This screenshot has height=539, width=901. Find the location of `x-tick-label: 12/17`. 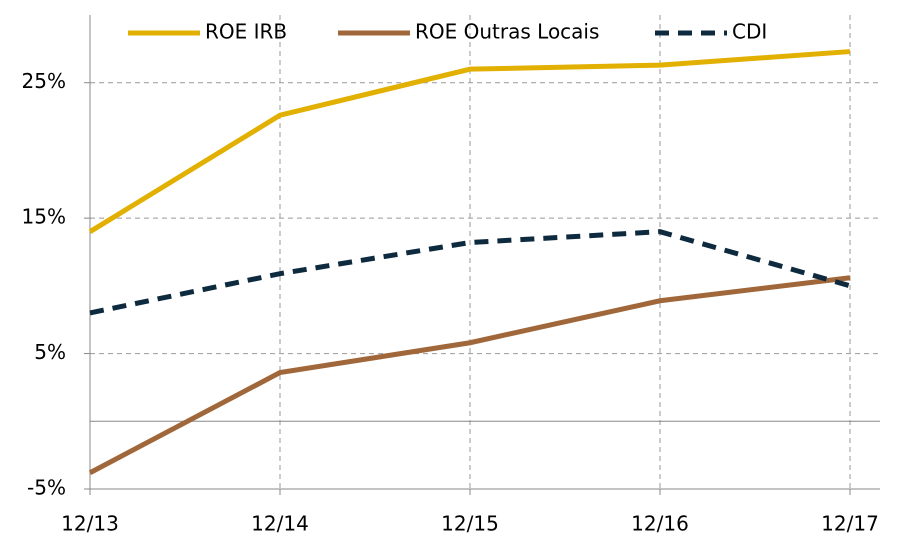

x-tick-label: 12/17 is located at coordinates (850, 524).